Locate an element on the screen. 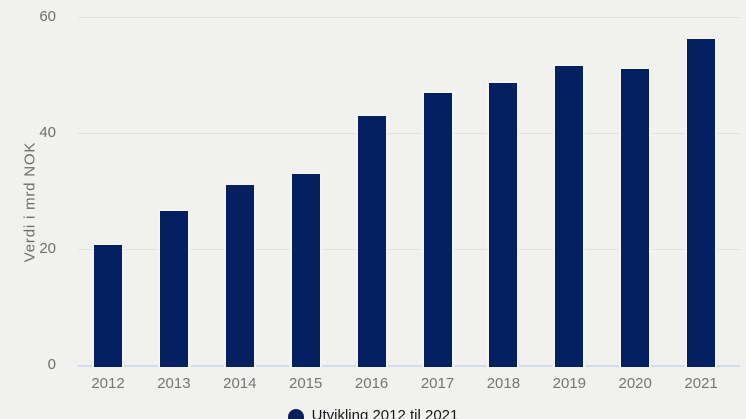 The width and height of the screenshot is (746, 419). x-tick-label-2018: 2018 is located at coordinates (503, 383).